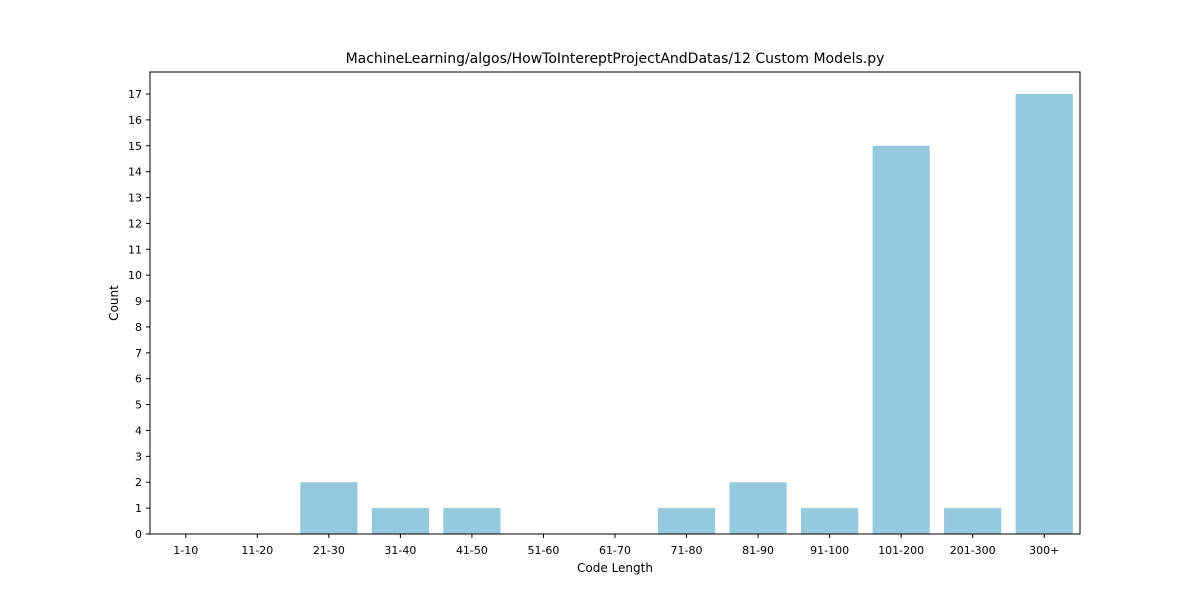 The image size is (1200, 604). What do you see at coordinates (135, 223) in the screenshot?
I see `y-tick-label: 12` at bounding box center [135, 223].